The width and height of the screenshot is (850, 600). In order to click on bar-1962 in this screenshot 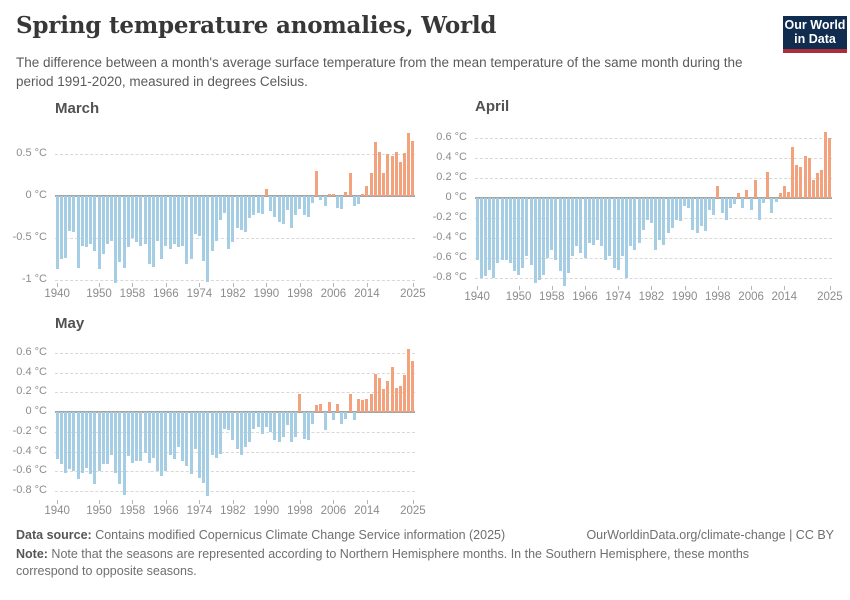, I will do `click(149, 438)`.